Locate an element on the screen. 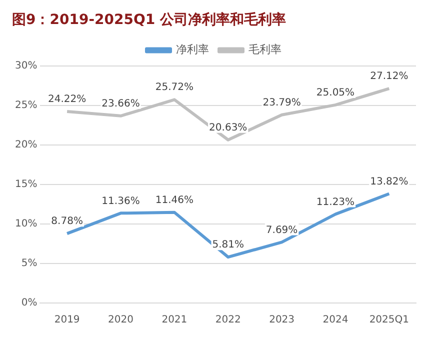  legend-label: 净利率 is located at coordinates (192, 49).